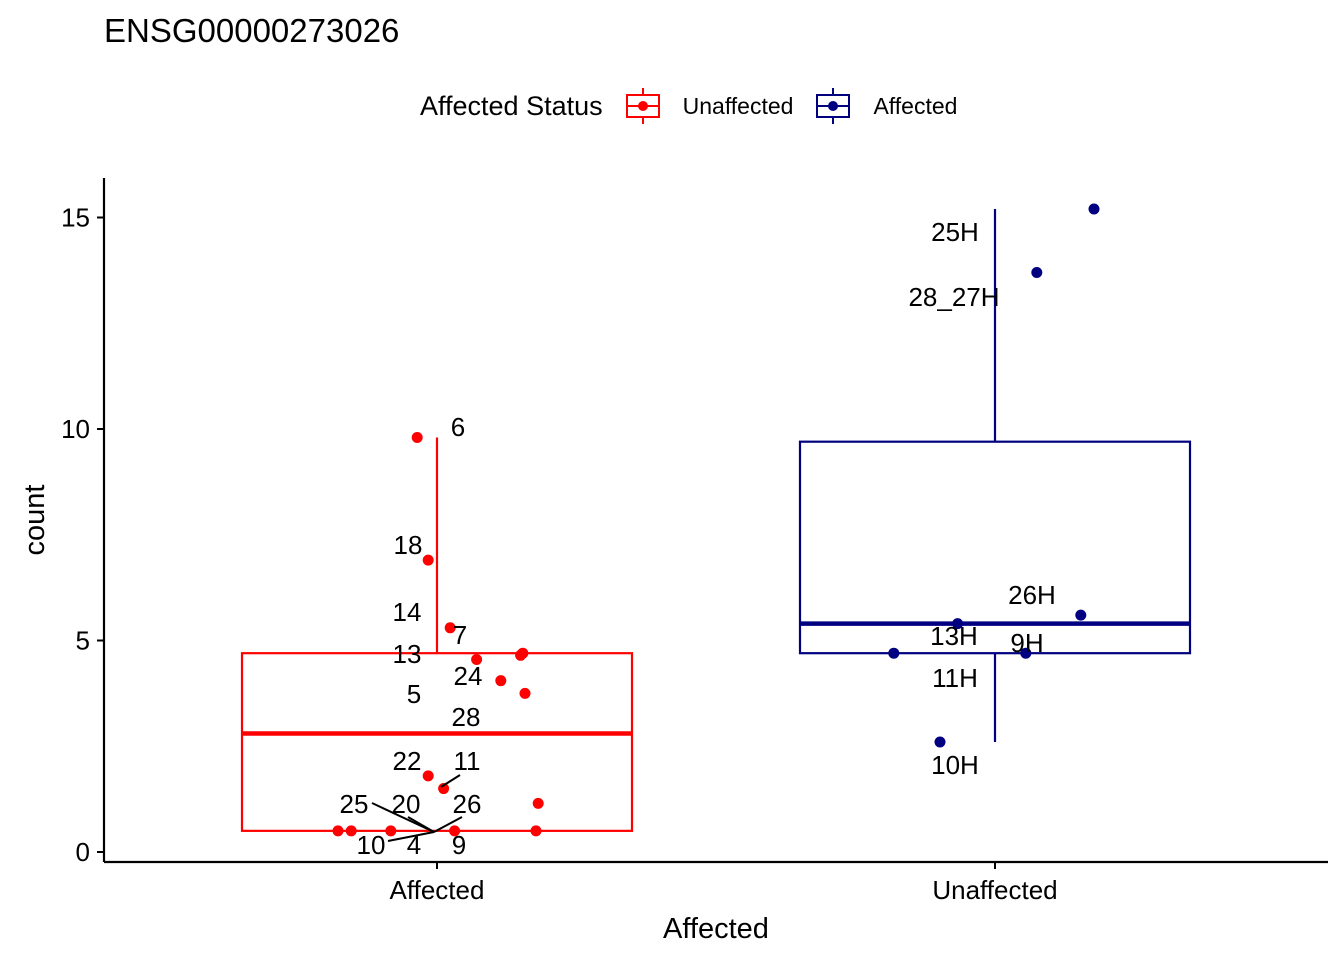 The height and width of the screenshot is (960, 1344). What do you see at coordinates (467, 761) in the screenshot?
I see `point-label: 11` at bounding box center [467, 761].